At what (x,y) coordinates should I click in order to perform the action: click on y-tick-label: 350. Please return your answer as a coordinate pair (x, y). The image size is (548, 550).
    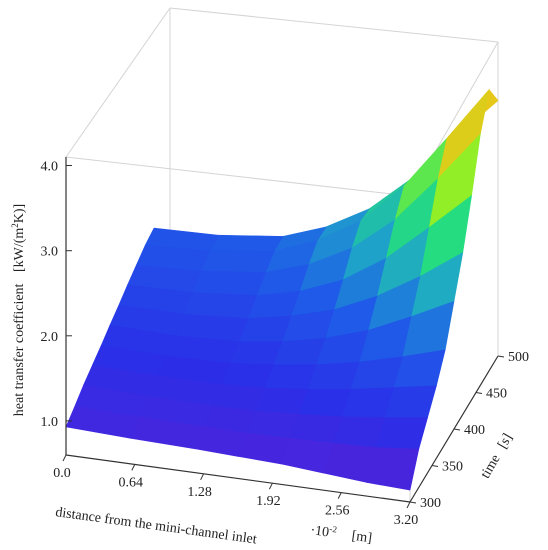
    Looking at the image, I should click on (452, 467).